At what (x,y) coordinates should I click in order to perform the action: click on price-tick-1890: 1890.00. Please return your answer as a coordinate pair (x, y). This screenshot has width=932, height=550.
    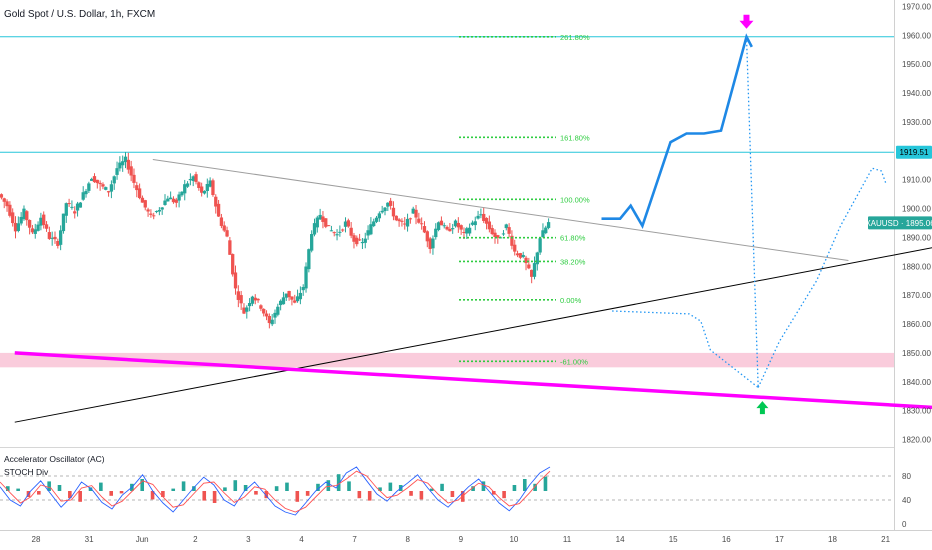
    Looking at the image, I should click on (916, 237).